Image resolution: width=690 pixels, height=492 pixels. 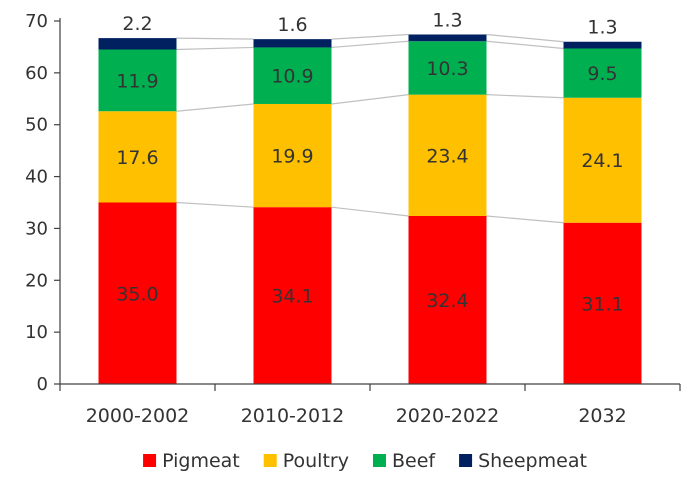 I want to click on bar-beef-2010-2012, so click(x=292, y=75).